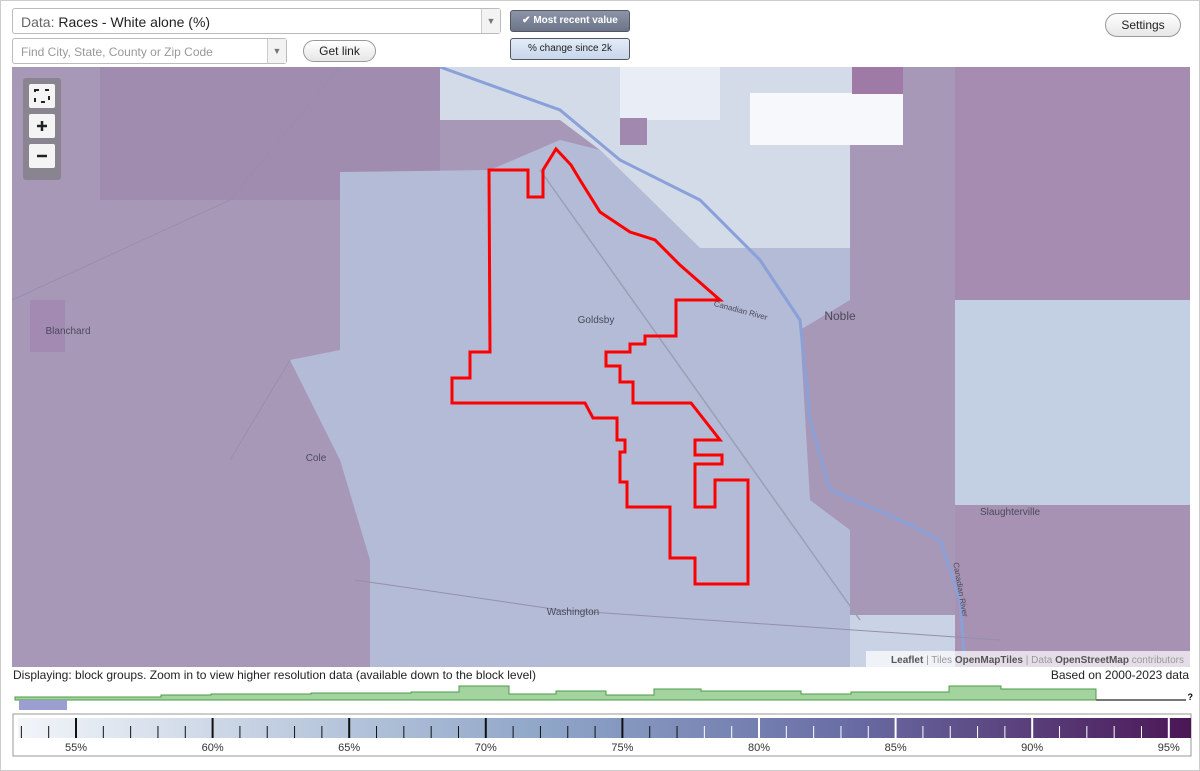 Image resolution: width=1200 pixels, height=771 pixels. I want to click on attr-link: OpenStreetMap, so click(1092, 660).